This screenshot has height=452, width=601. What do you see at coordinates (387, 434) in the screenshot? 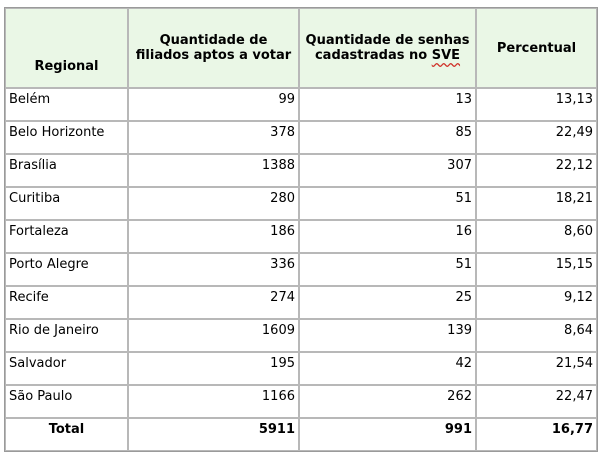
I see `total-senhas: 991` at bounding box center [387, 434].